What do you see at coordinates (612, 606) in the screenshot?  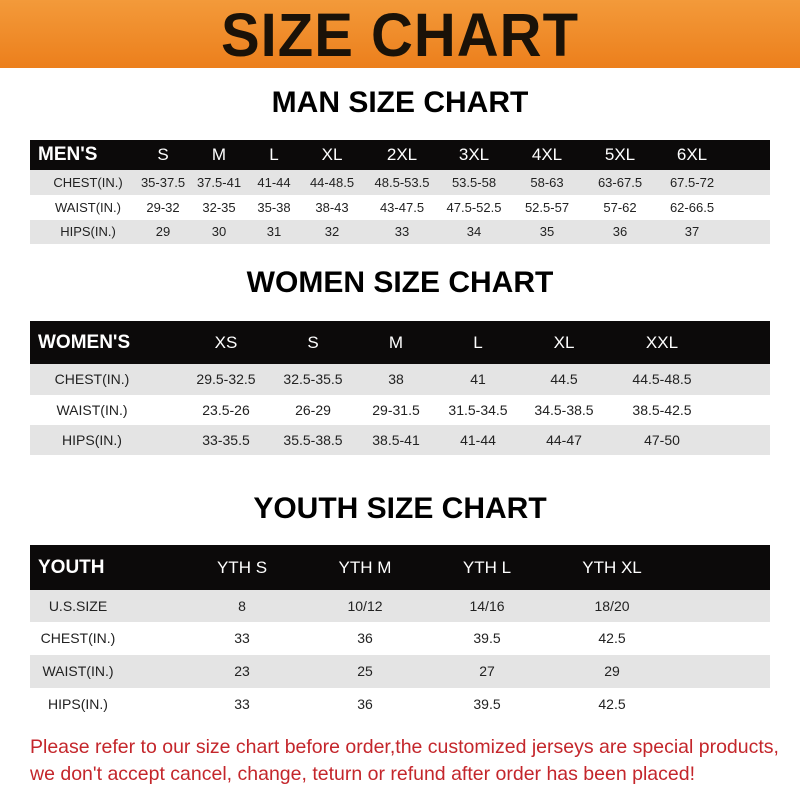 I see `table-cell: 18/20` at bounding box center [612, 606].